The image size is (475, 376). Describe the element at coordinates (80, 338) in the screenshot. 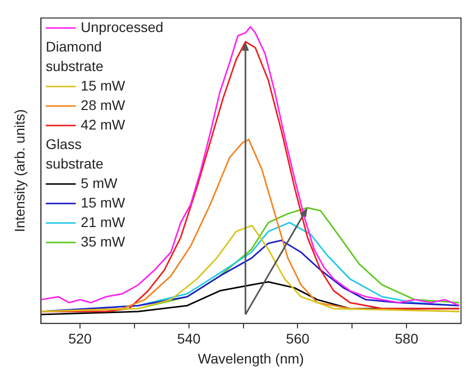

I see `x-tick-label: 520` at that location.